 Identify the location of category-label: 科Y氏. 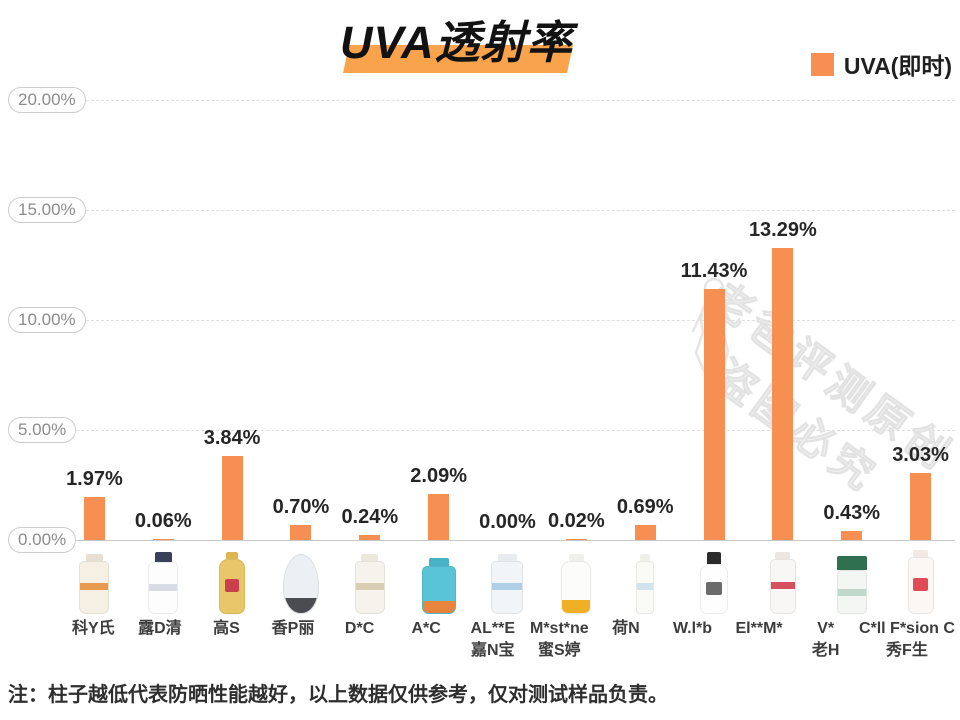
(93, 639).